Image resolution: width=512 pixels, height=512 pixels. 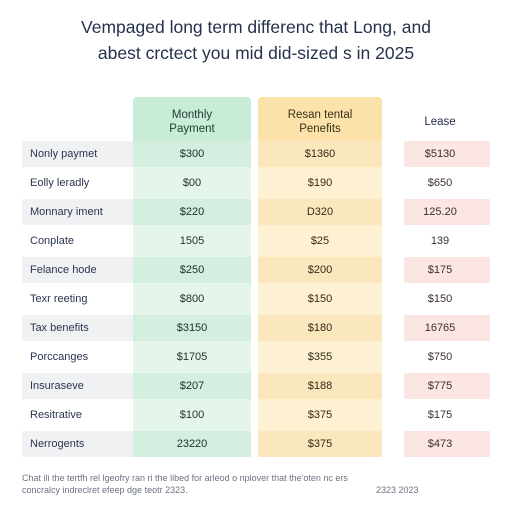 What do you see at coordinates (192, 241) in the screenshot?
I see `monthly-payment-cell: 1505` at bounding box center [192, 241].